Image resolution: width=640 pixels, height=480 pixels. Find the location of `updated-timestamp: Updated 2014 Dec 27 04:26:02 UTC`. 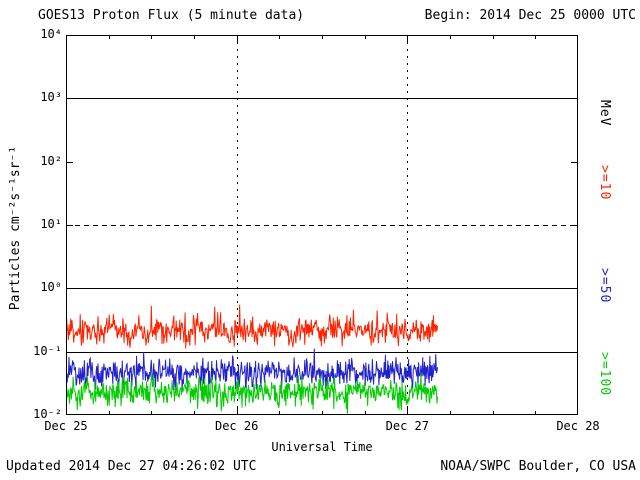

updated-timestamp: Updated 2014 Dec 27 04:26:02 UTC is located at coordinates (131, 466).